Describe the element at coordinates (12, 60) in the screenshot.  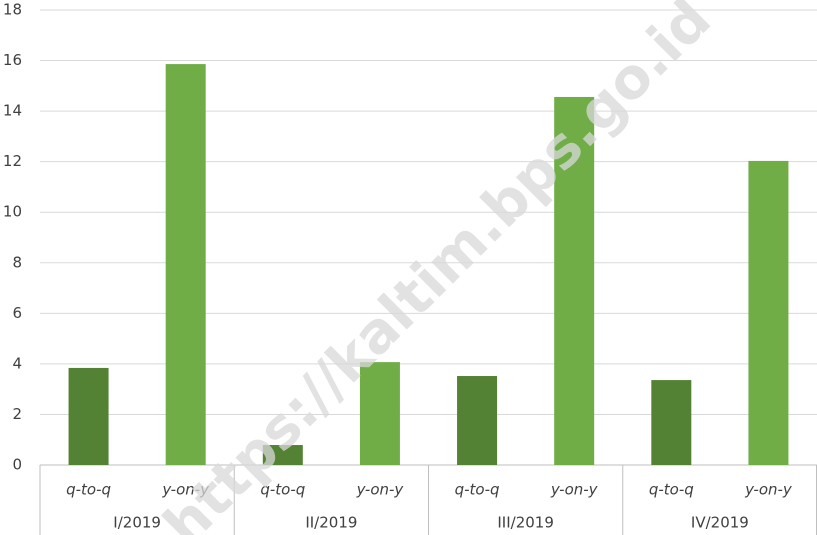
I see `y-tick-label: 16` at that location.